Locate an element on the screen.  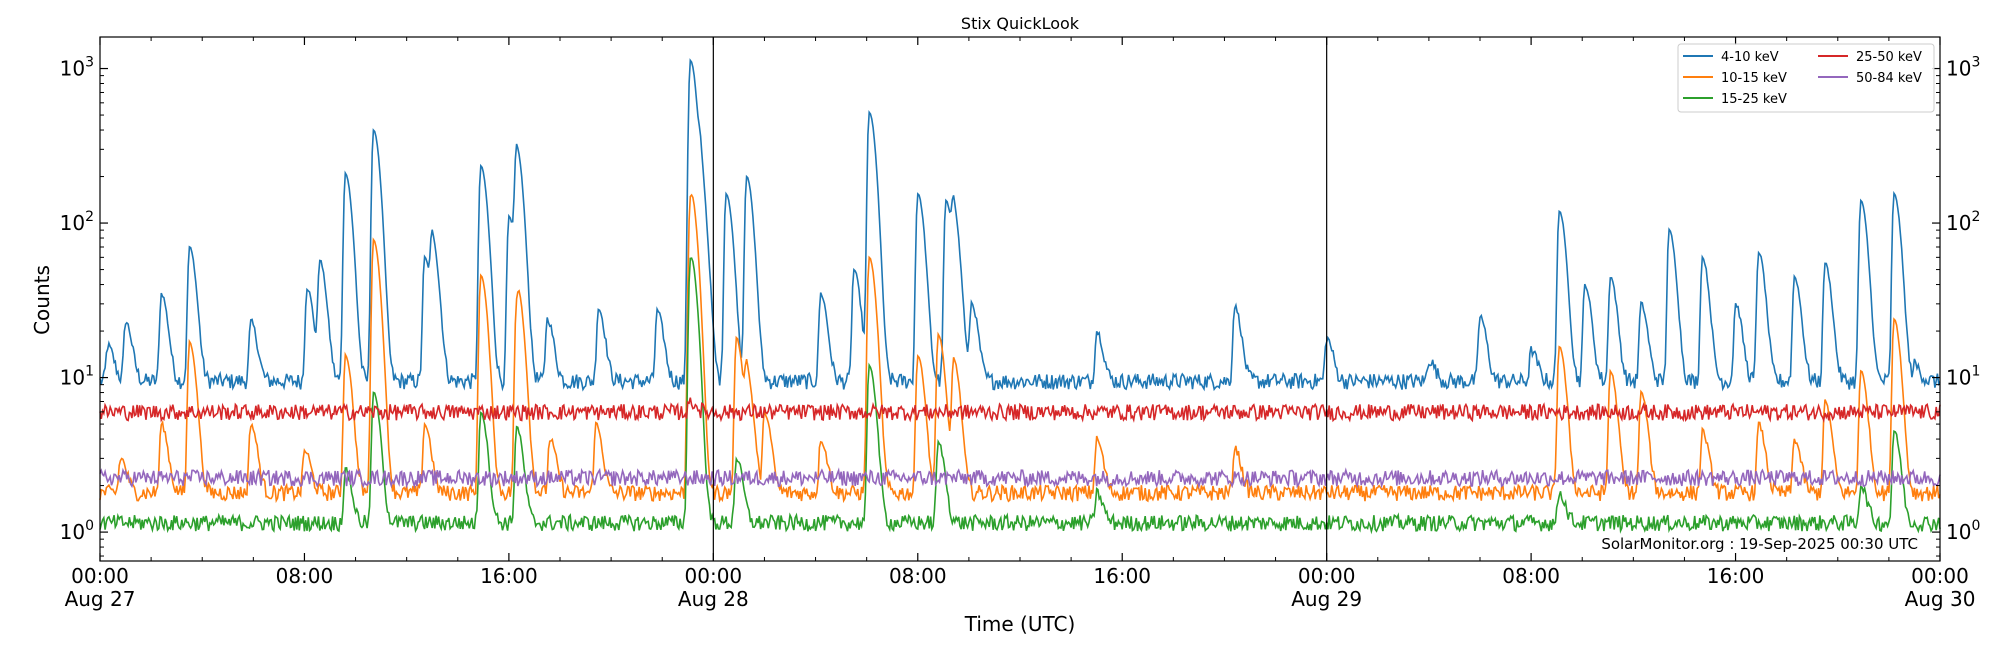
y-tick-label-left: 10³ is located at coordinates (77, 68).